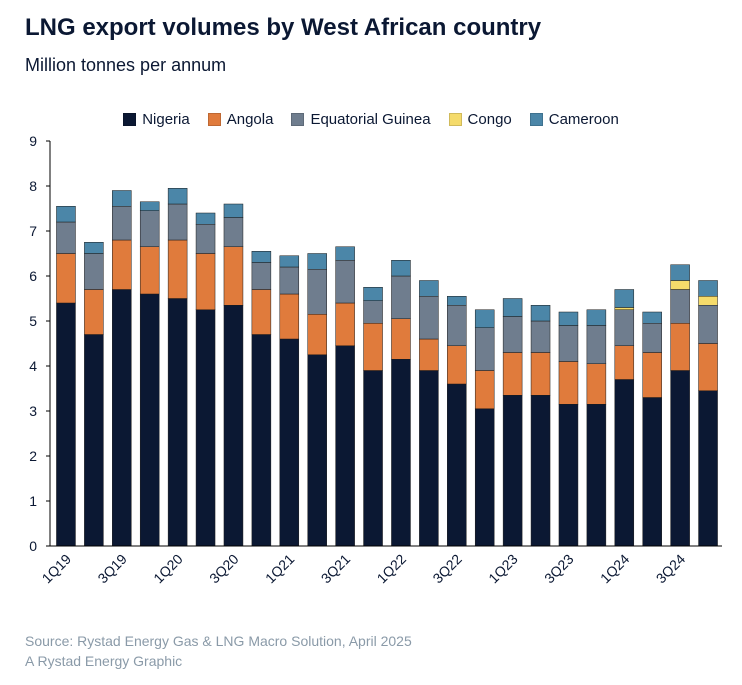 This screenshot has width=742, height=685. I want to click on x-tick-label: 3Q24, so click(671, 569).